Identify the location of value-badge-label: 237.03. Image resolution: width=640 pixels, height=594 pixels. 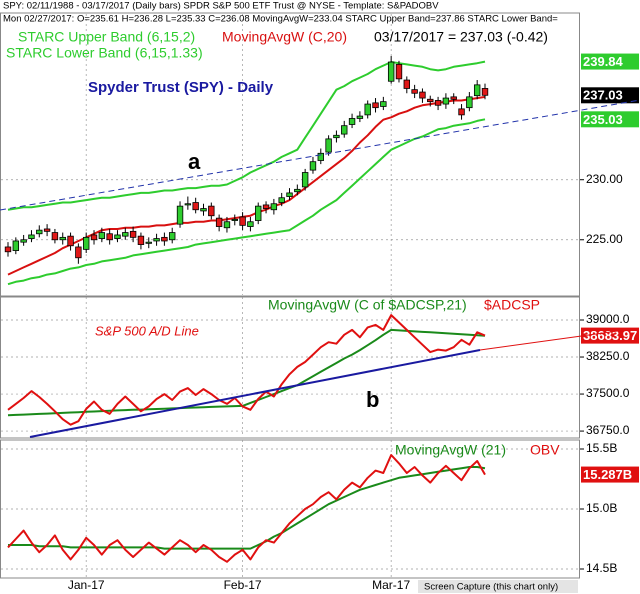
(603, 95).